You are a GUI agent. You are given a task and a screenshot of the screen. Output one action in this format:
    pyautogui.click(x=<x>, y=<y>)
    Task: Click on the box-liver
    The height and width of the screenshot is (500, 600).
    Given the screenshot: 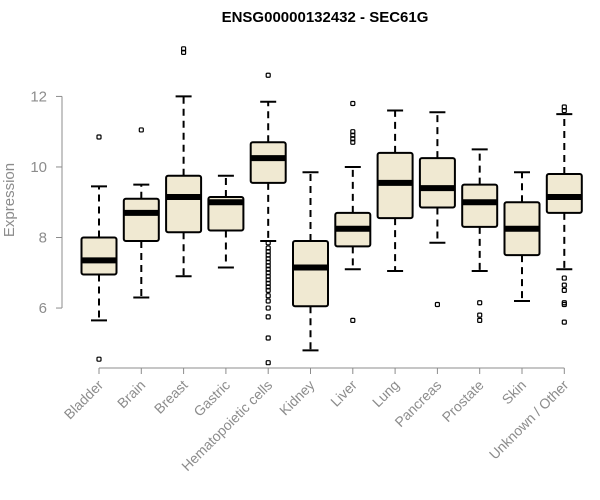 What is the action you would take?
    pyautogui.click(x=353, y=211)
    